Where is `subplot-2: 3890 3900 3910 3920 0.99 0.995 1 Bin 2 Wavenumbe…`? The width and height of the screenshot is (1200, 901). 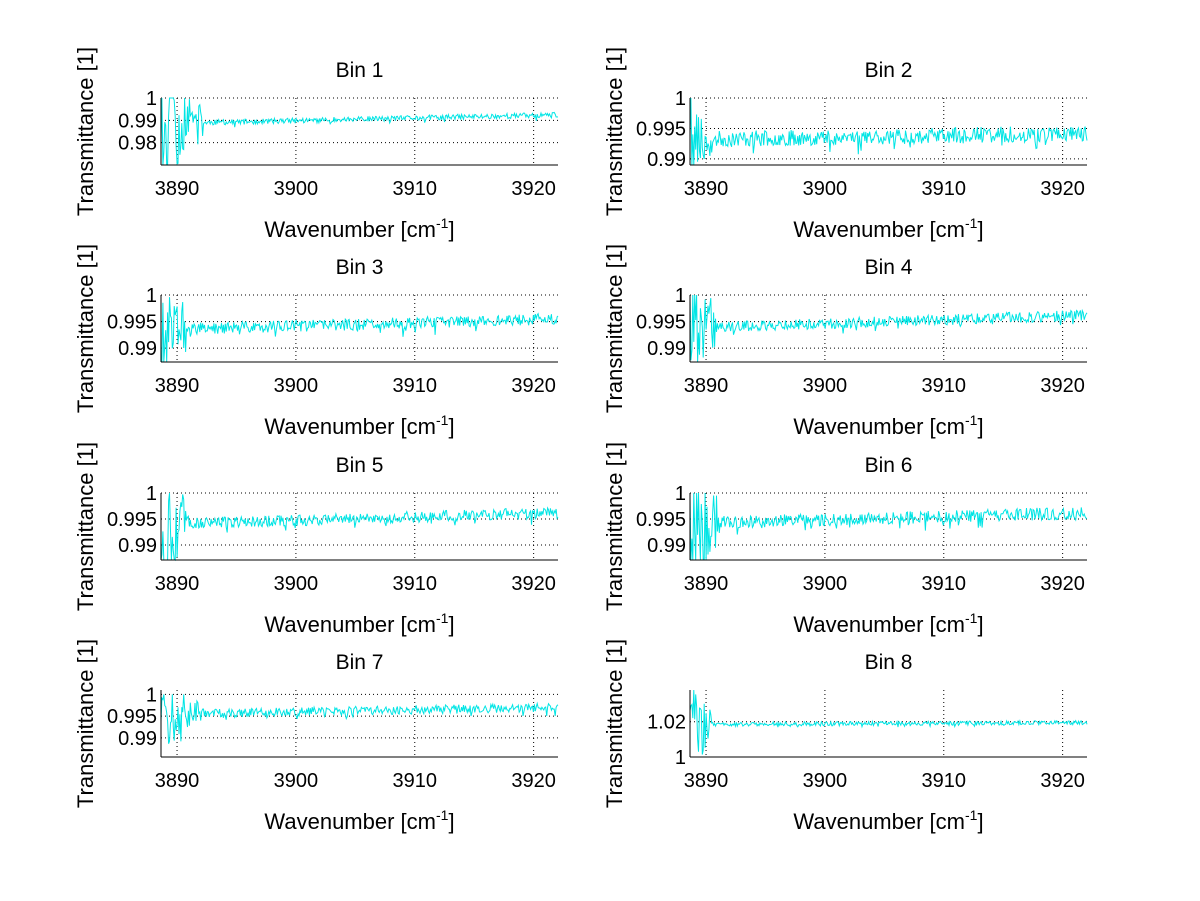
subplot-2: 3890 3900 3910 3920 0.99 0.995 1 Bin 2 Wavenumbe… is located at coordinates (845, 144).